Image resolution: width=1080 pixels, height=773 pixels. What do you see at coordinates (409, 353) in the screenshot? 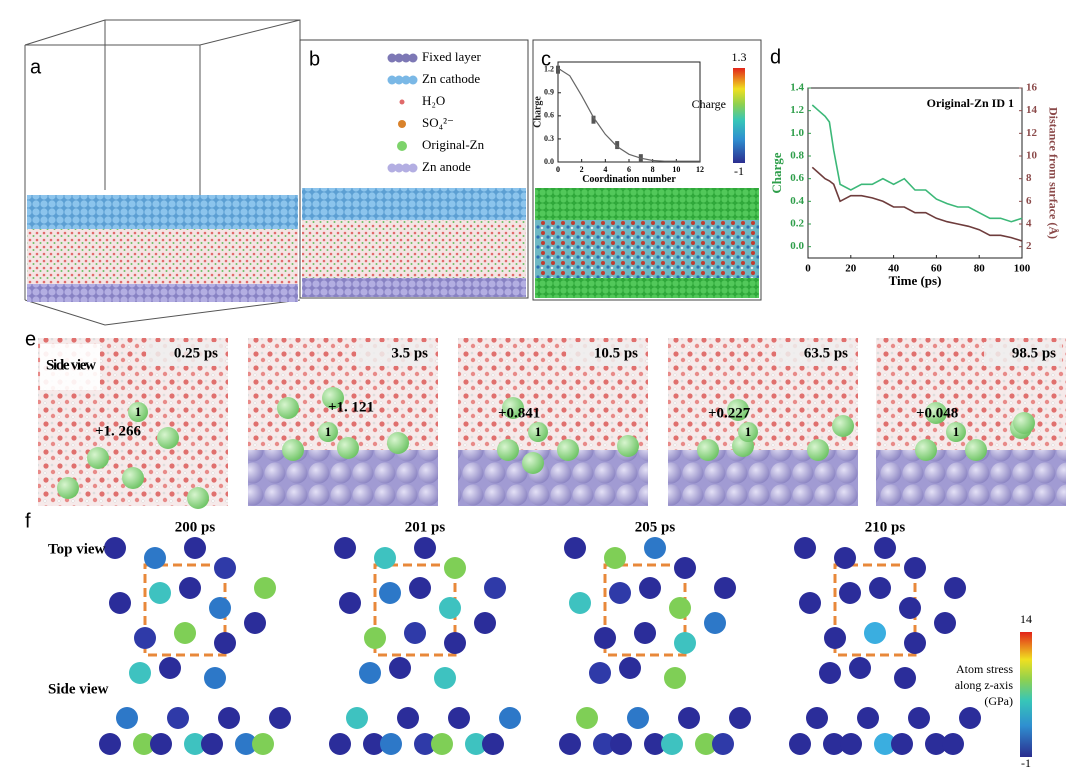
I see `time-label: 3.5 ps` at bounding box center [409, 353].